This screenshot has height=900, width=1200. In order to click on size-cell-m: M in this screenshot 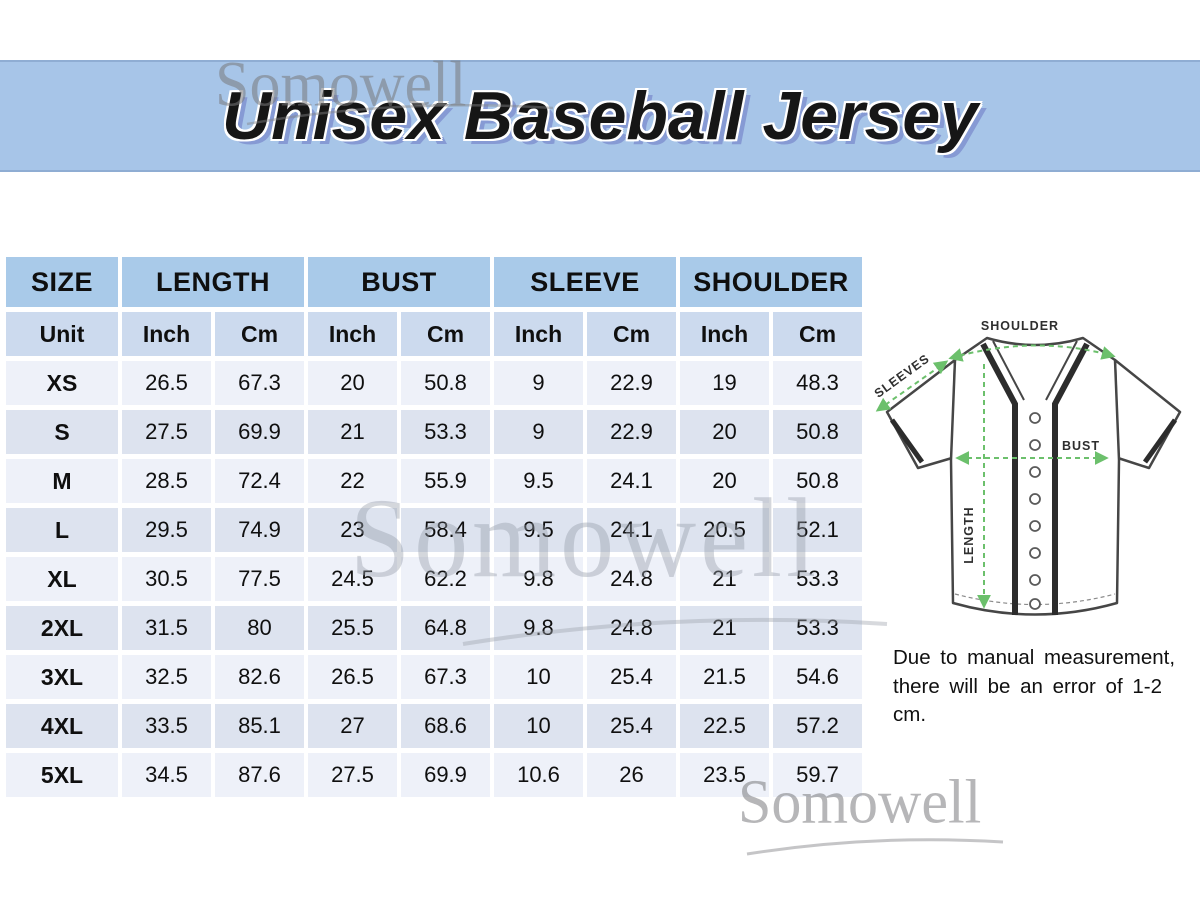, I will do `click(62, 481)`.